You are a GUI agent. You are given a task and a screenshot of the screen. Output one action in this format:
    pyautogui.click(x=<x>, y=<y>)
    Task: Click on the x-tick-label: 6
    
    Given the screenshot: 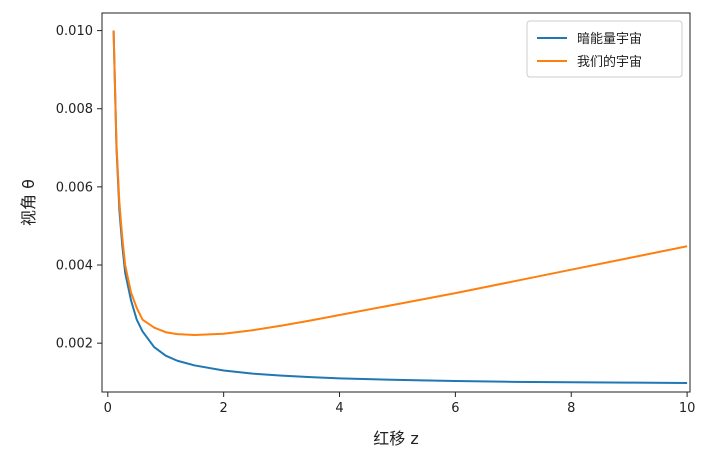 What is the action you would take?
    pyautogui.click(x=455, y=408)
    